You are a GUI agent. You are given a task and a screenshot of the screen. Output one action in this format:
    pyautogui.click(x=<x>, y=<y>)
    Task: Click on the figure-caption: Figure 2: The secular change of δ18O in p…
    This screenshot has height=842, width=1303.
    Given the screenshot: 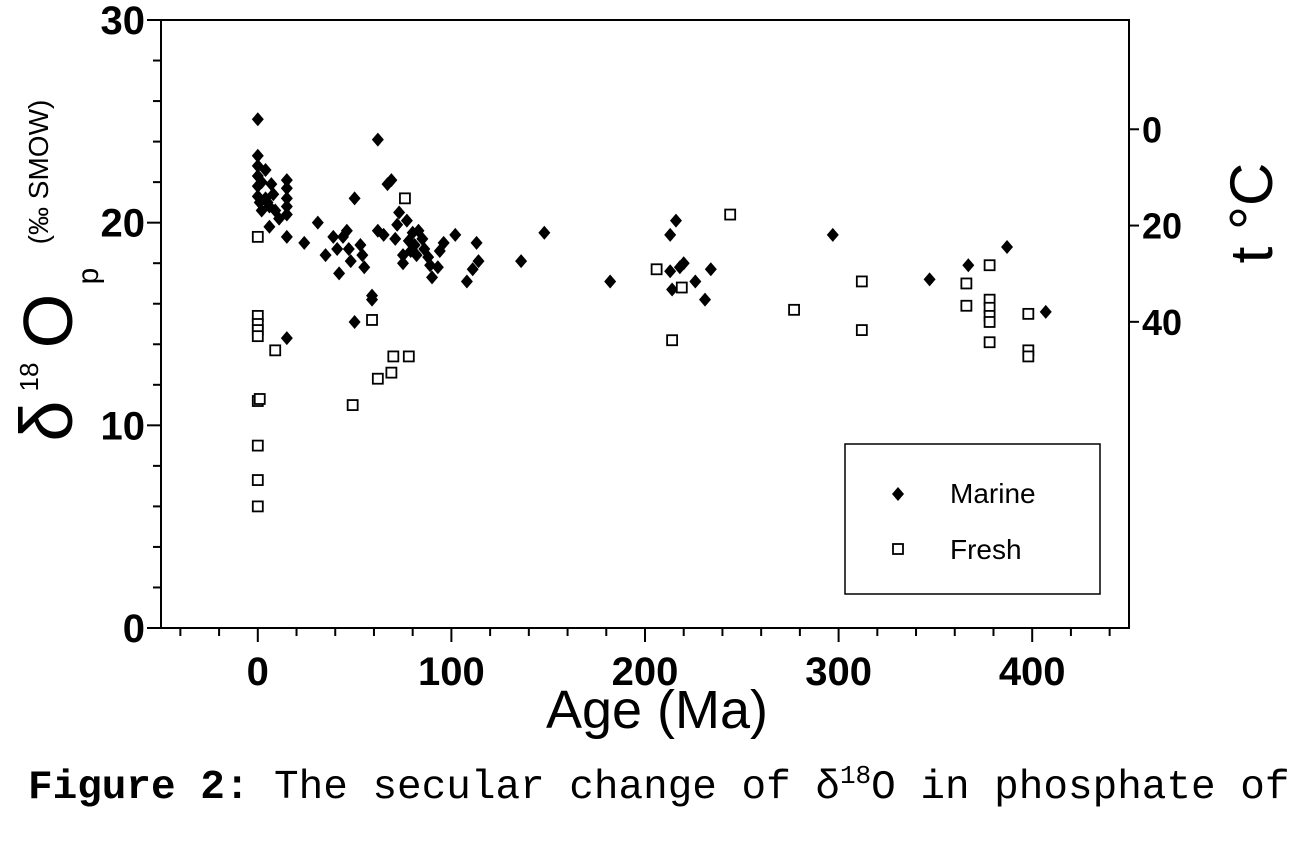 What is the action you would take?
    pyautogui.click(x=658, y=786)
    